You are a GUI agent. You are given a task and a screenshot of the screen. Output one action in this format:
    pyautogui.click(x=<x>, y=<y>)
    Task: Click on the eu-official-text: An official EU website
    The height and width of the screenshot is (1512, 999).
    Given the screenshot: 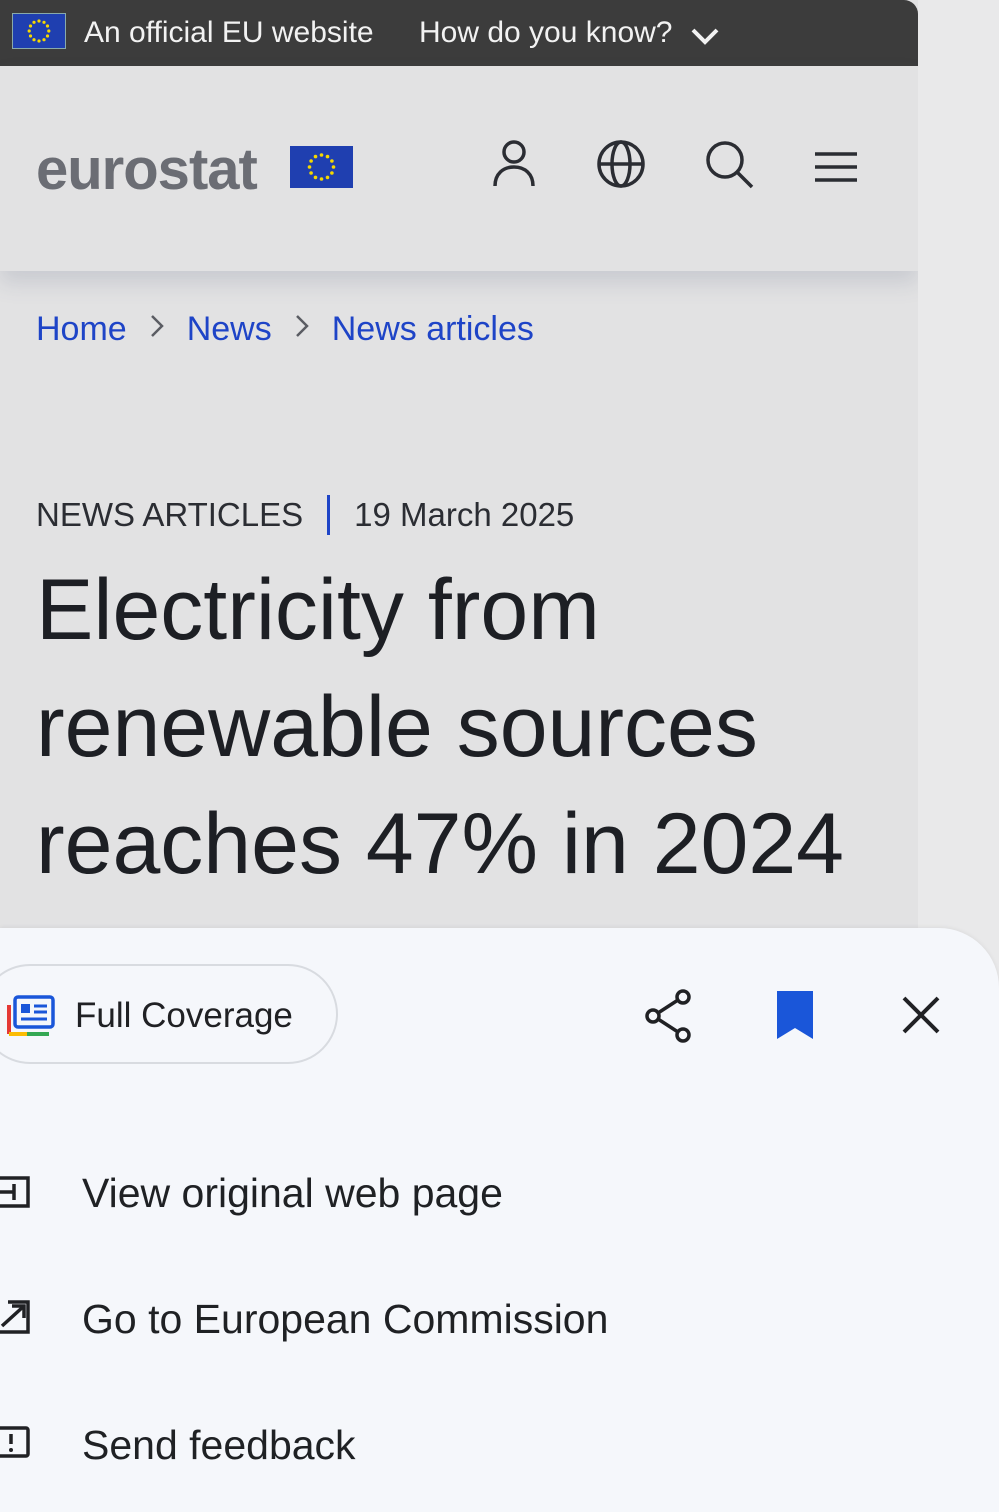 What is the action you would take?
    pyautogui.click(x=229, y=32)
    